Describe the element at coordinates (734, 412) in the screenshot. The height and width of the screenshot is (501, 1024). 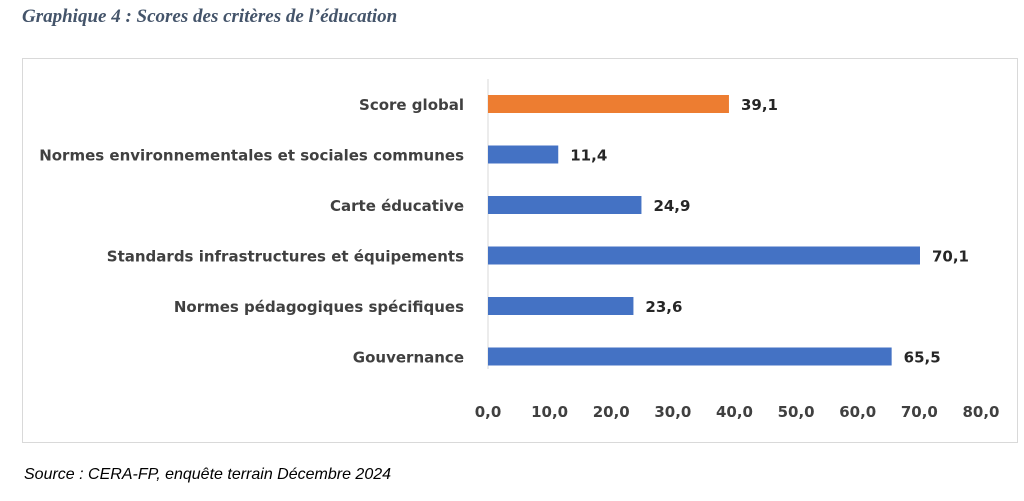
I see `x-tick-label: 40,0` at that location.